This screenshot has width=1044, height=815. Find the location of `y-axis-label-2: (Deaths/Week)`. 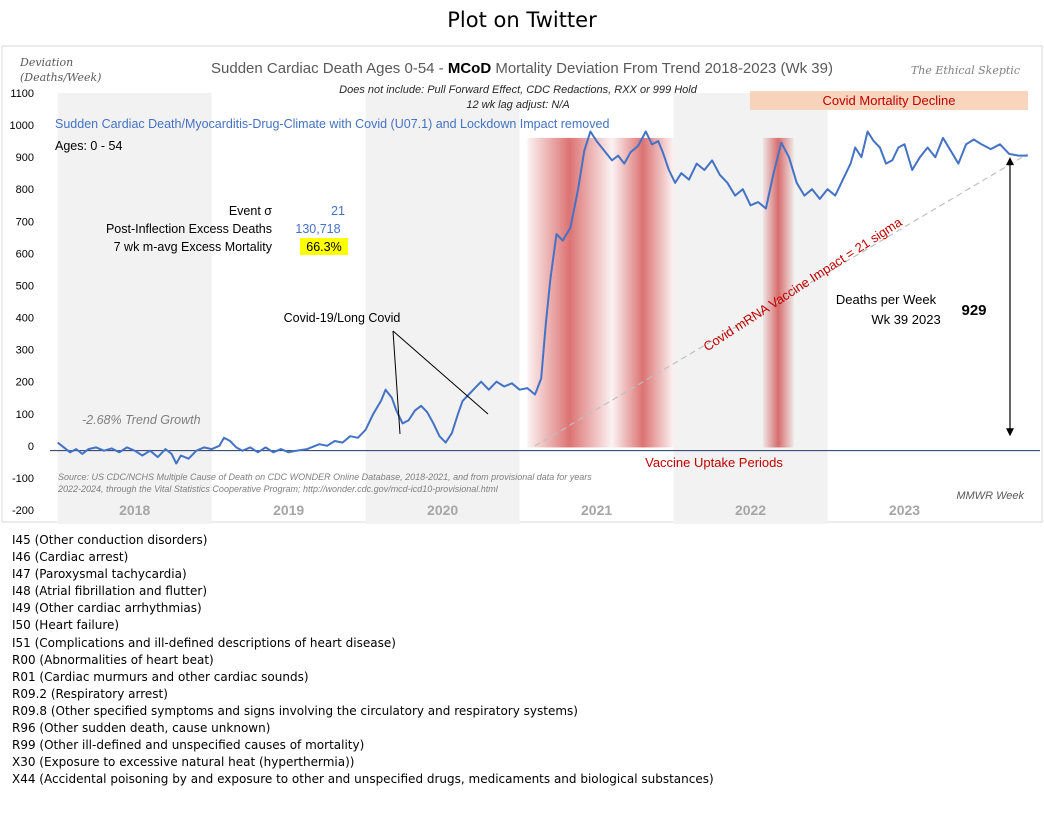

y-axis-label-2: (Deaths/Week) is located at coordinates (60, 77).